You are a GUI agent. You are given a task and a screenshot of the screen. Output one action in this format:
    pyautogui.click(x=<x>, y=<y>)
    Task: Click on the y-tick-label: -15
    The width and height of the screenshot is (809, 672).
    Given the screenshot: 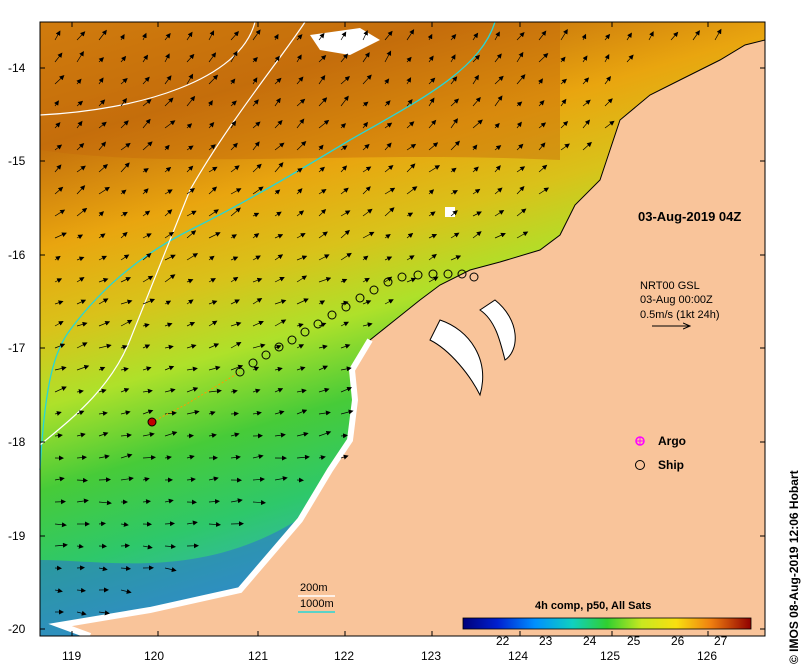 What is the action you would take?
    pyautogui.click(x=17, y=161)
    